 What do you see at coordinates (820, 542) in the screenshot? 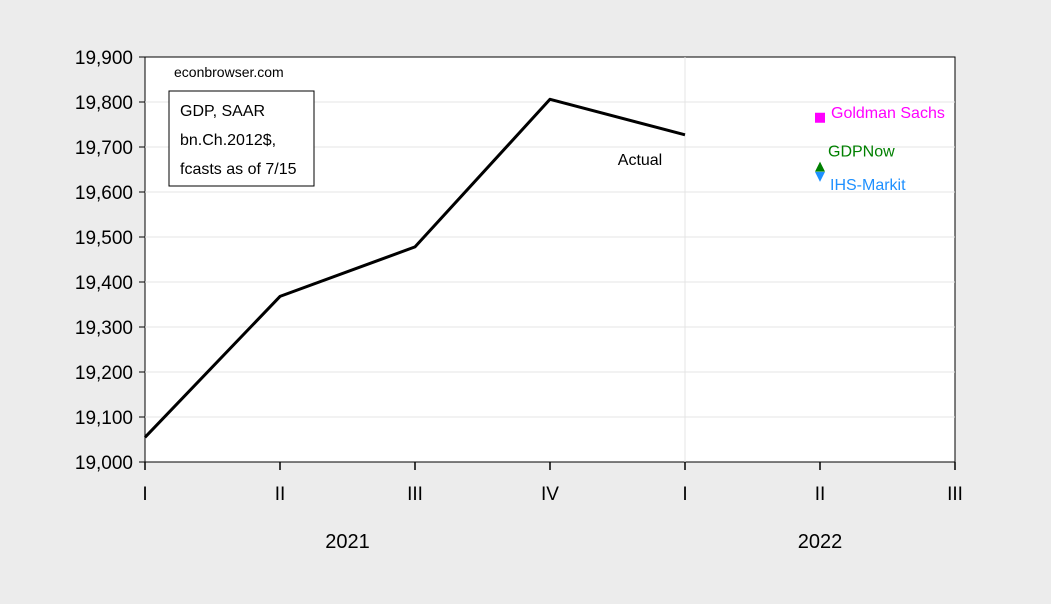
I see `year-label: 2022` at bounding box center [820, 542].